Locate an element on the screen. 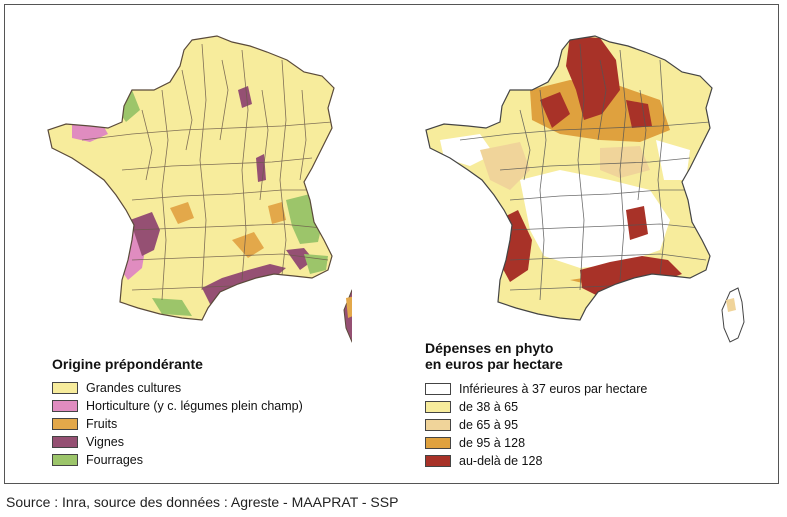  legend-label: de 38 à 65 is located at coordinates (489, 407).